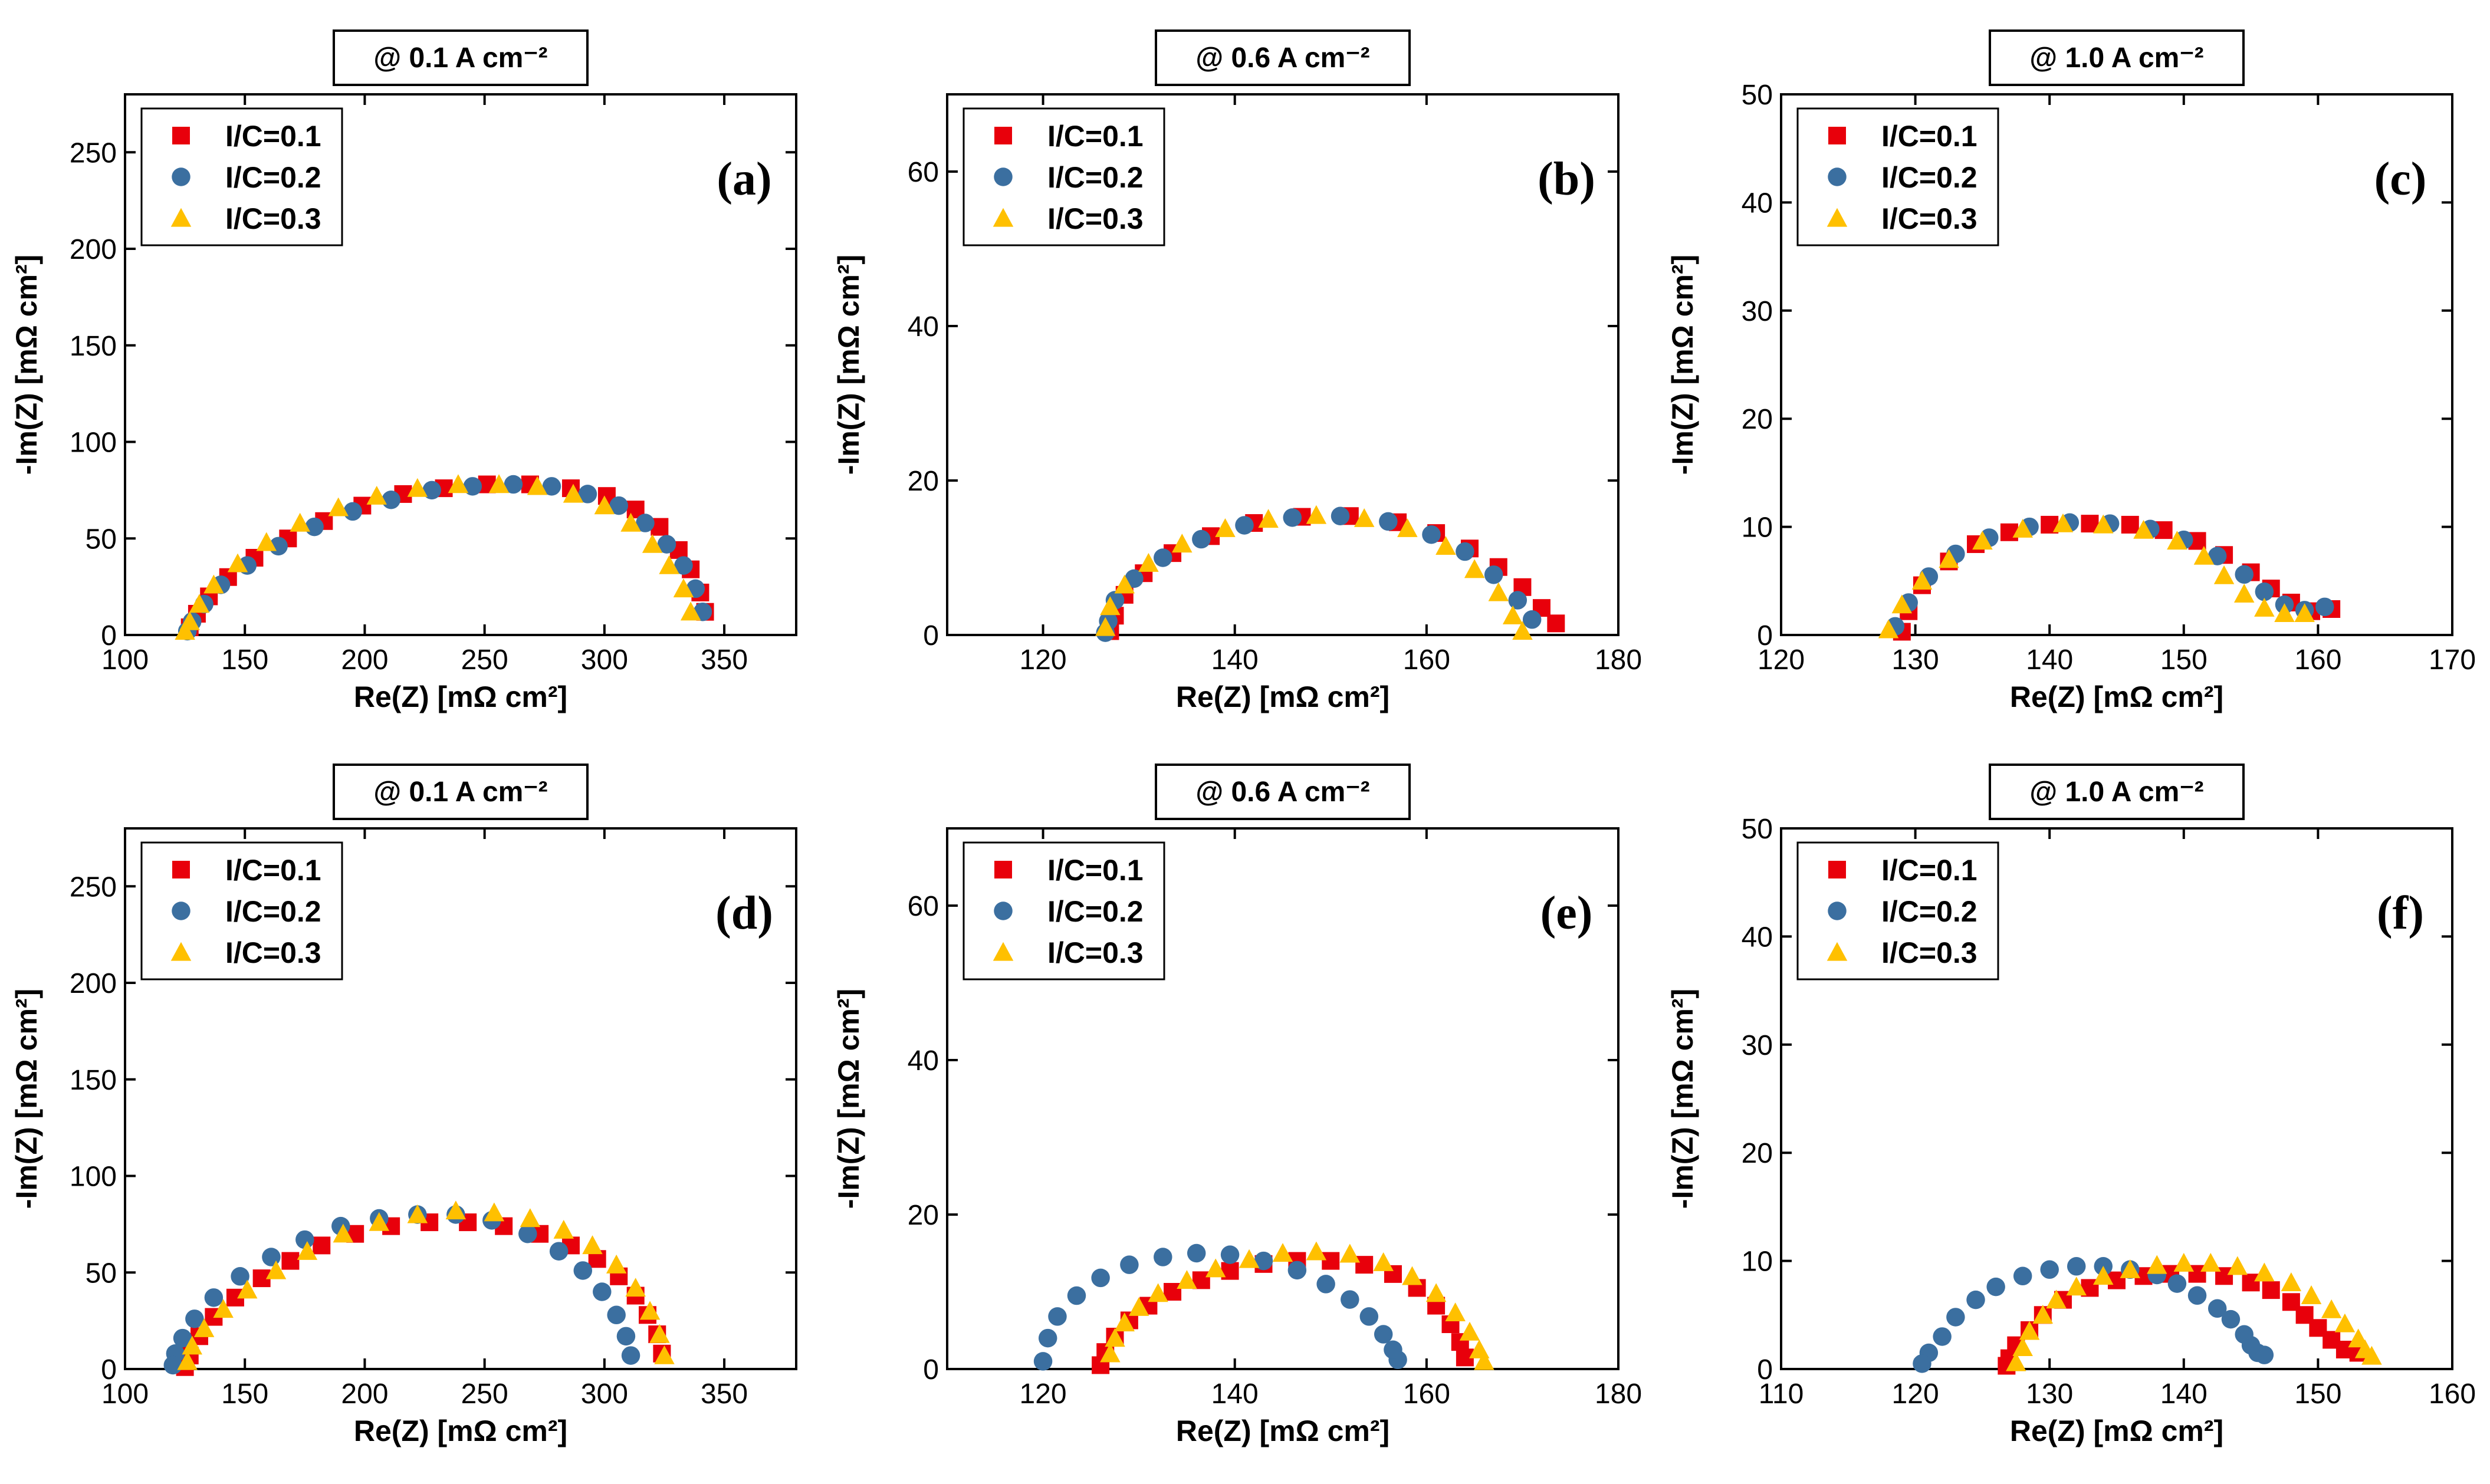  I want to click on chart-title: @ 0.6 A cm⁻², so click(1282, 58).